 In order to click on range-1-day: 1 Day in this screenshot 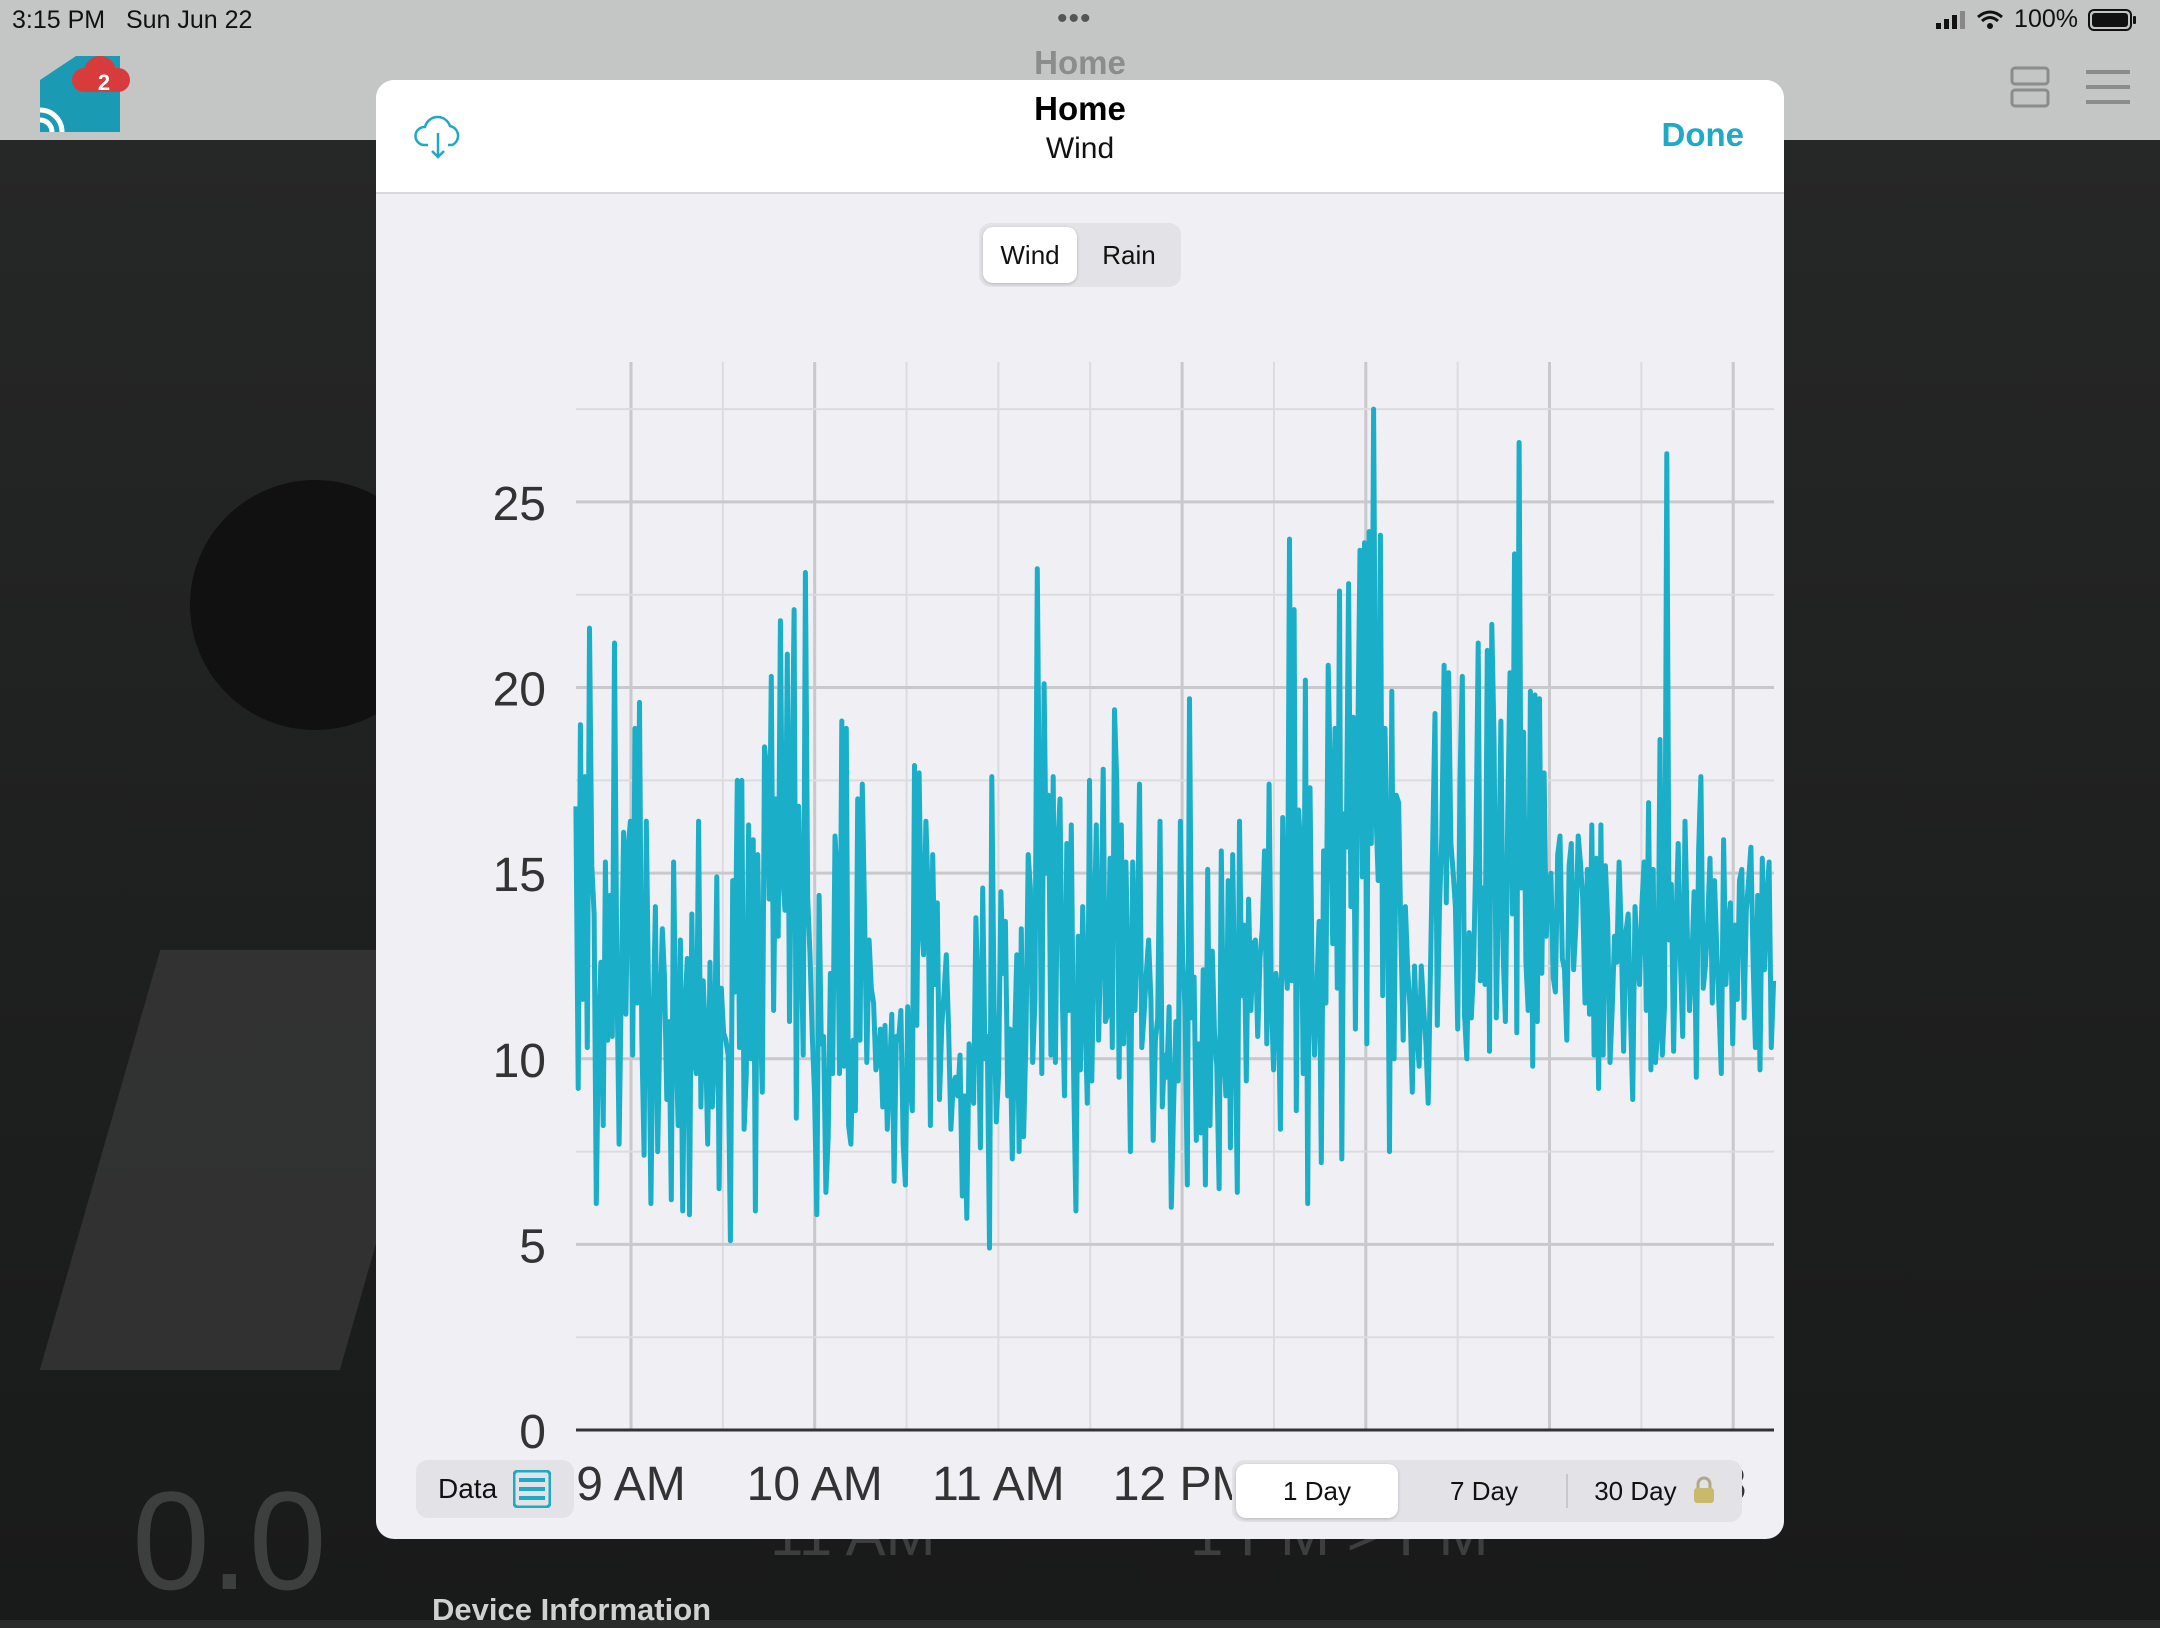, I will do `click(1317, 1491)`.